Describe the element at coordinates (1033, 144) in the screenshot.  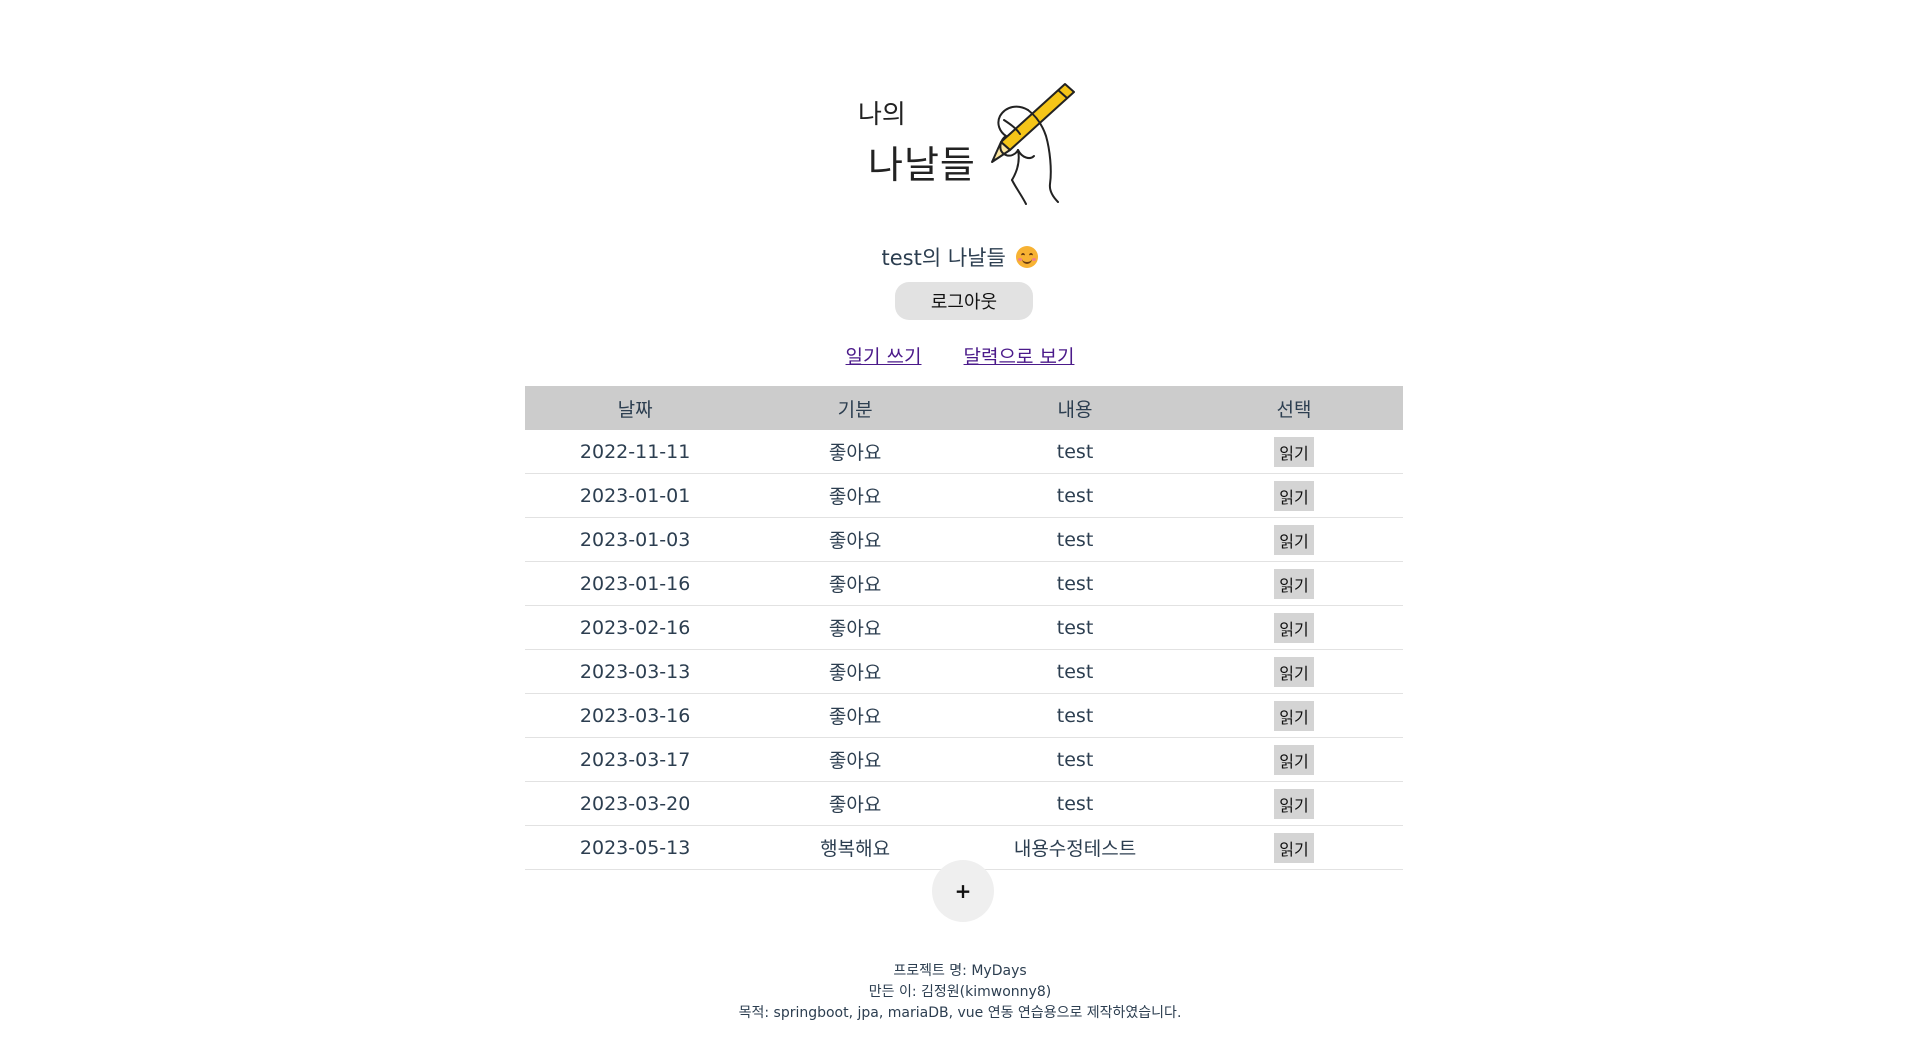
I see `hand-pencil-icon` at that location.